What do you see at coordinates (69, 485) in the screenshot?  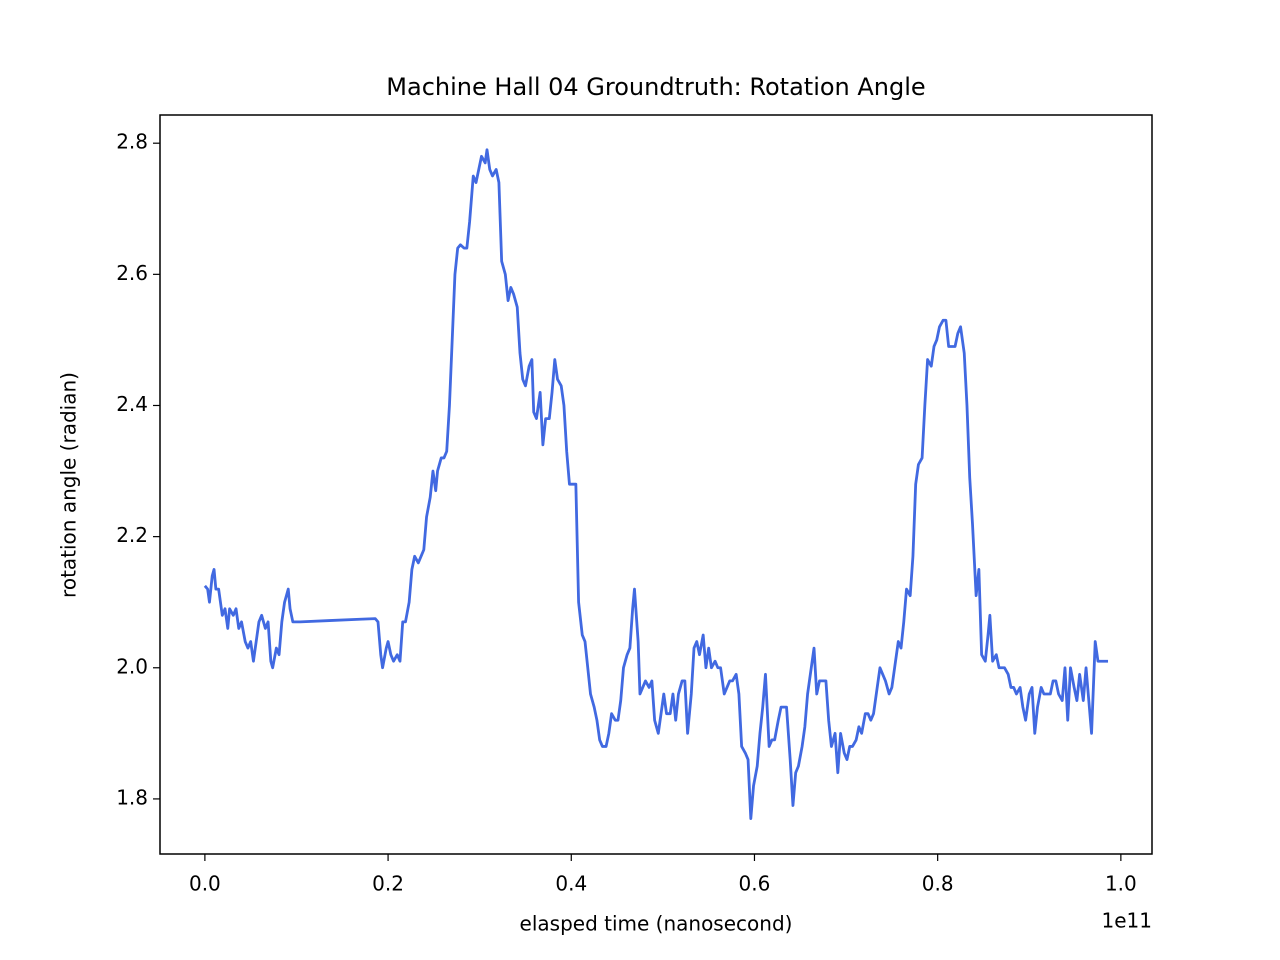 I see `y-axis-label: rotation angle (radian)` at bounding box center [69, 485].